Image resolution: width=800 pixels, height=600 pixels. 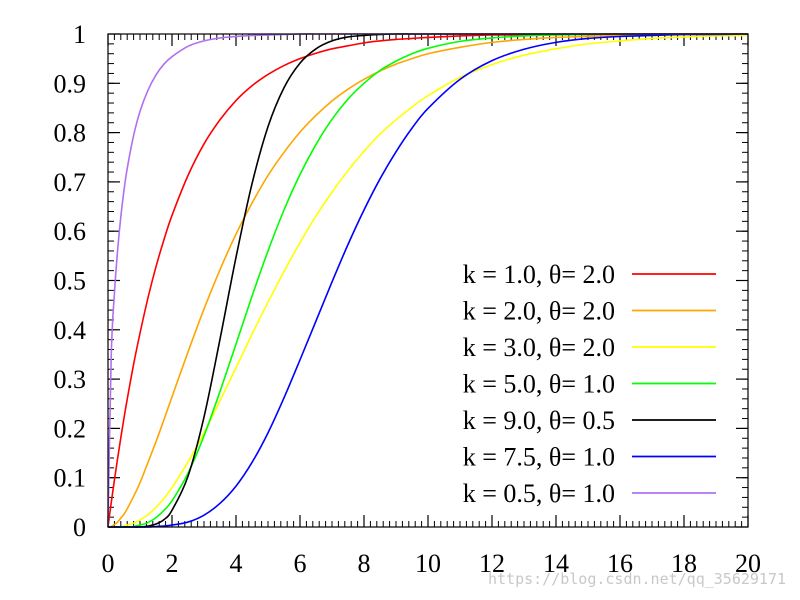 What do you see at coordinates (108, 563) in the screenshot?
I see `x-tick-label: 0` at bounding box center [108, 563].